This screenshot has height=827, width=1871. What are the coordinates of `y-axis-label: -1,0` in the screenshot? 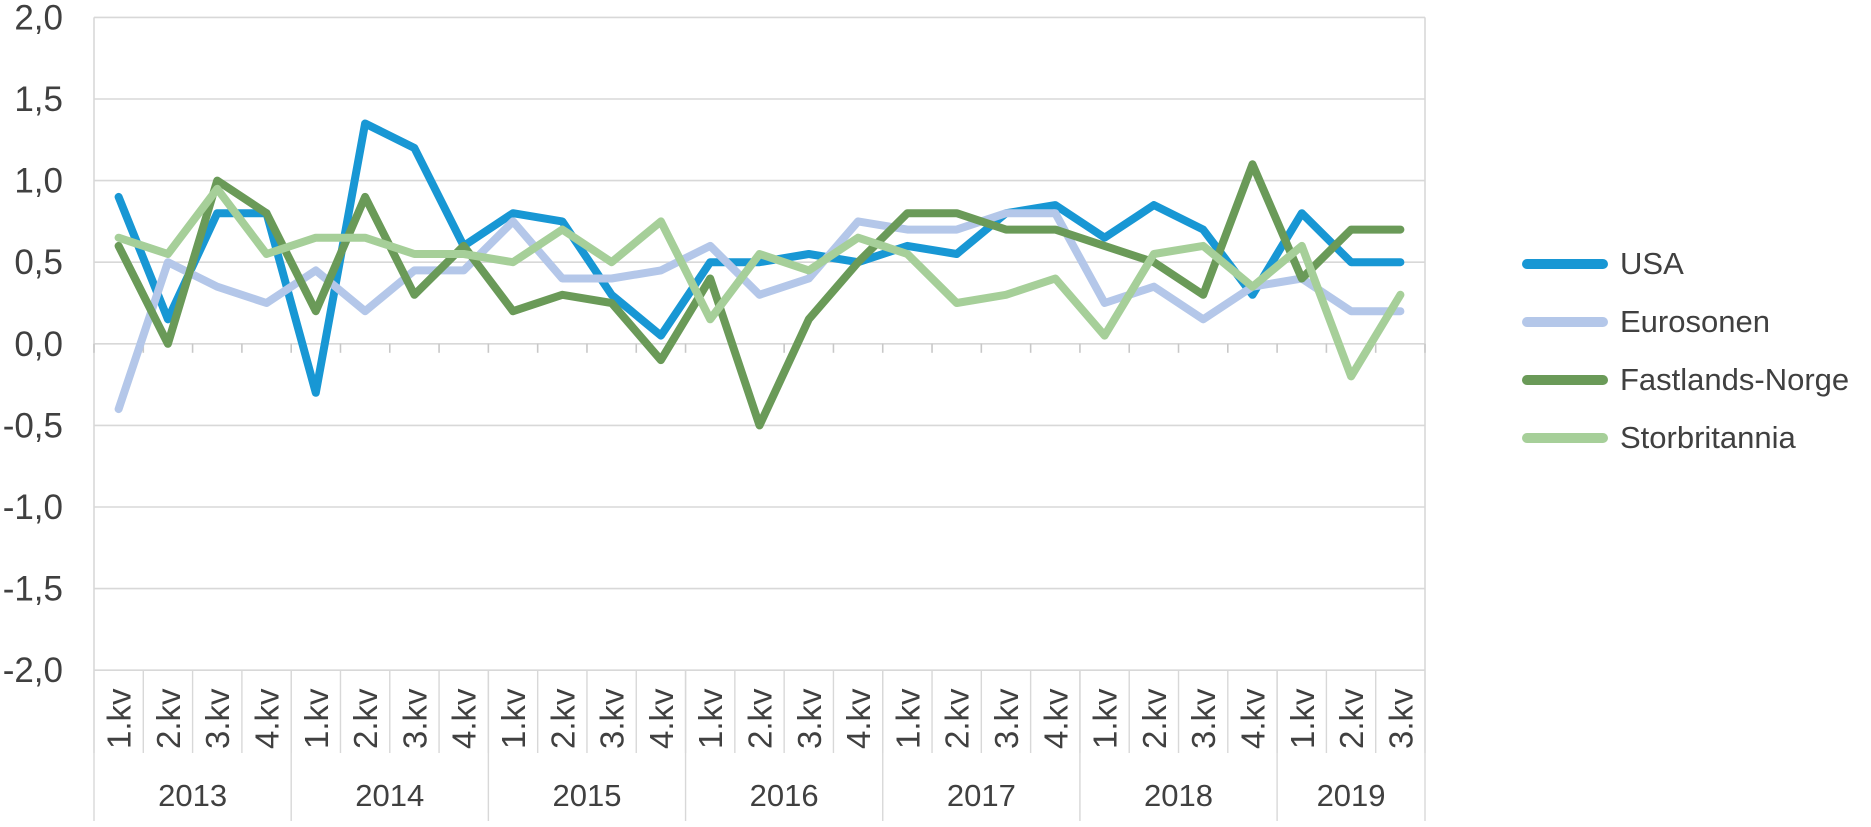 It's located at (33, 507).